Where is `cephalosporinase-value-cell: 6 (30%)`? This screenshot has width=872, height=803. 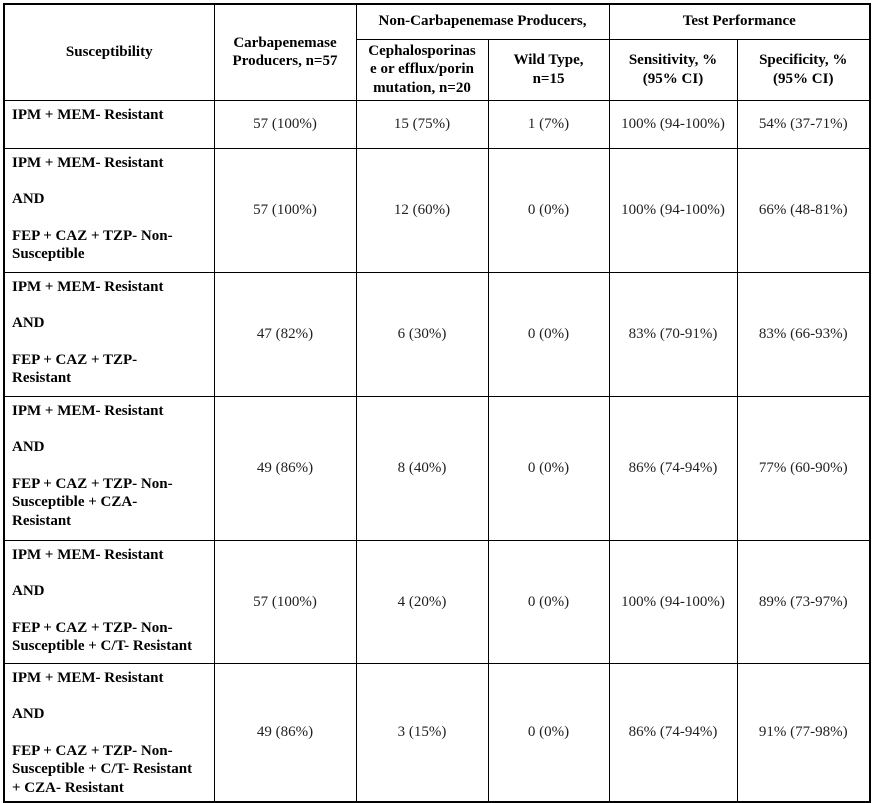 cephalosporinase-value-cell: 6 (30%) is located at coordinates (422, 334).